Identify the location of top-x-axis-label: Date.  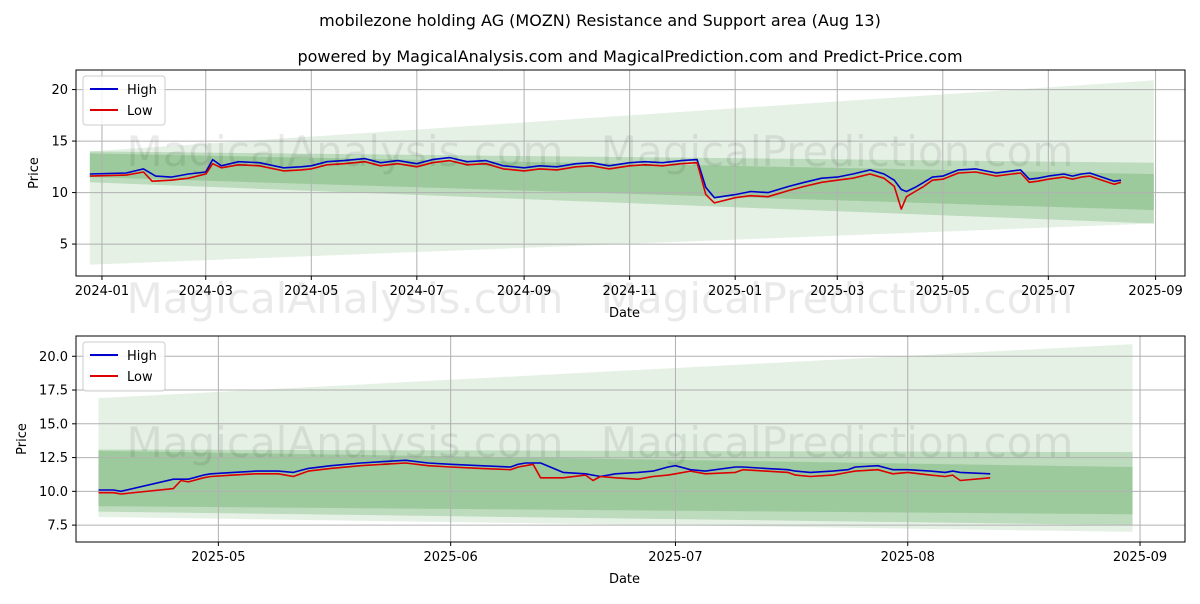
(624, 313).